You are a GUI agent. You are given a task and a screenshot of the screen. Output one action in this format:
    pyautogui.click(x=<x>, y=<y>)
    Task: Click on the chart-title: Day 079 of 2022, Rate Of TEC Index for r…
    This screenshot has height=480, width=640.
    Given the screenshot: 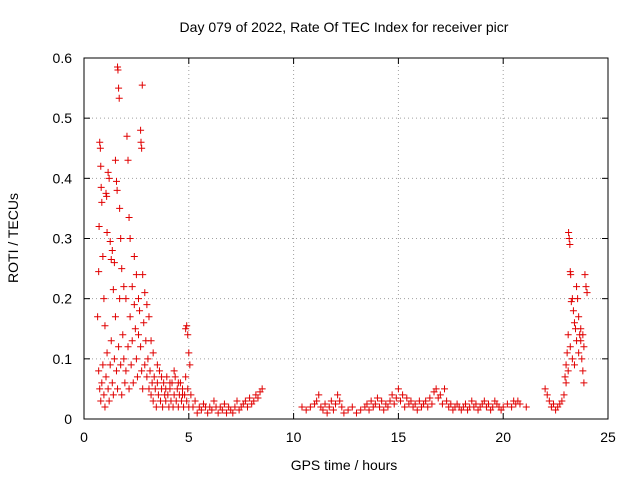 What is the action you would take?
    pyautogui.click(x=344, y=27)
    